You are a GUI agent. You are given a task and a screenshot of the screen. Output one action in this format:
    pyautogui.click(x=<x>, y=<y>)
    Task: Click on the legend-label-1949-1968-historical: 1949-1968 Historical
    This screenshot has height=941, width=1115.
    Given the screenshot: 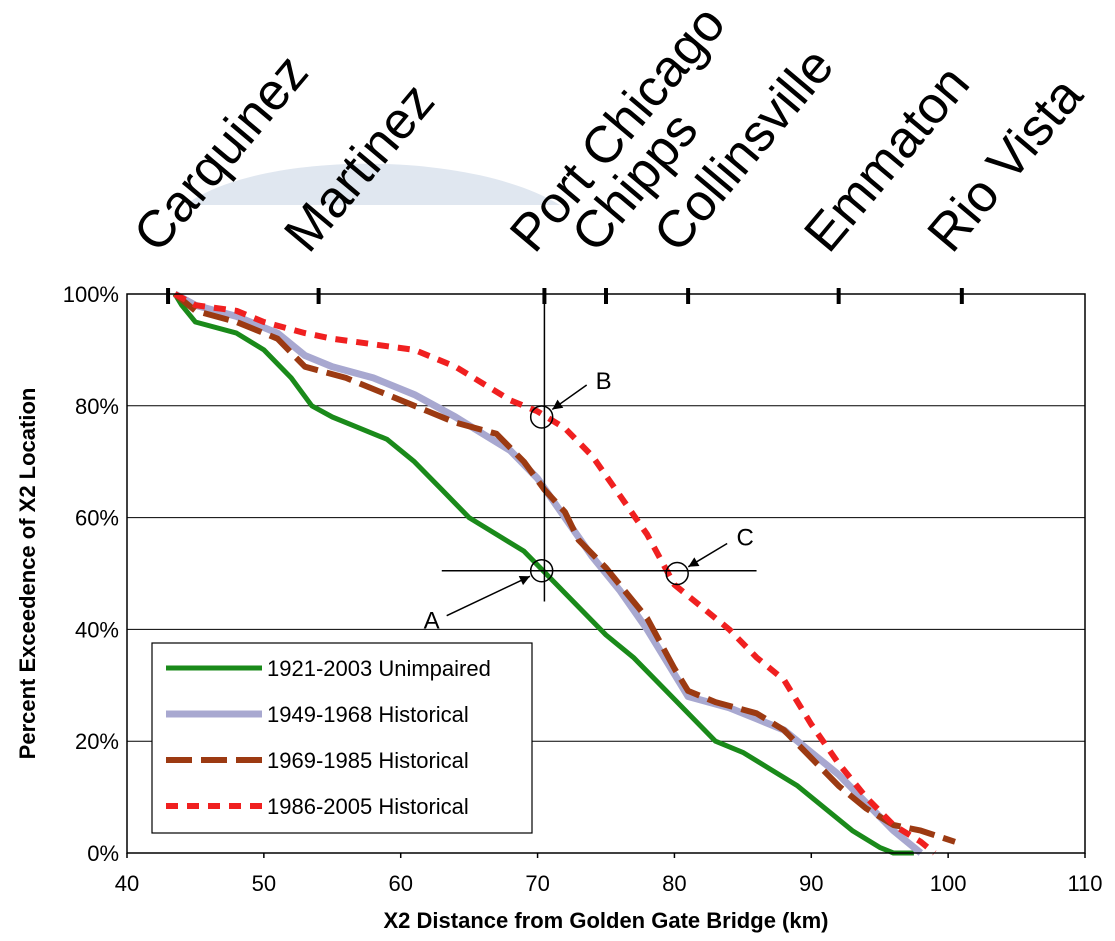 What is the action you would take?
    pyautogui.click(x=368, y=714)
    